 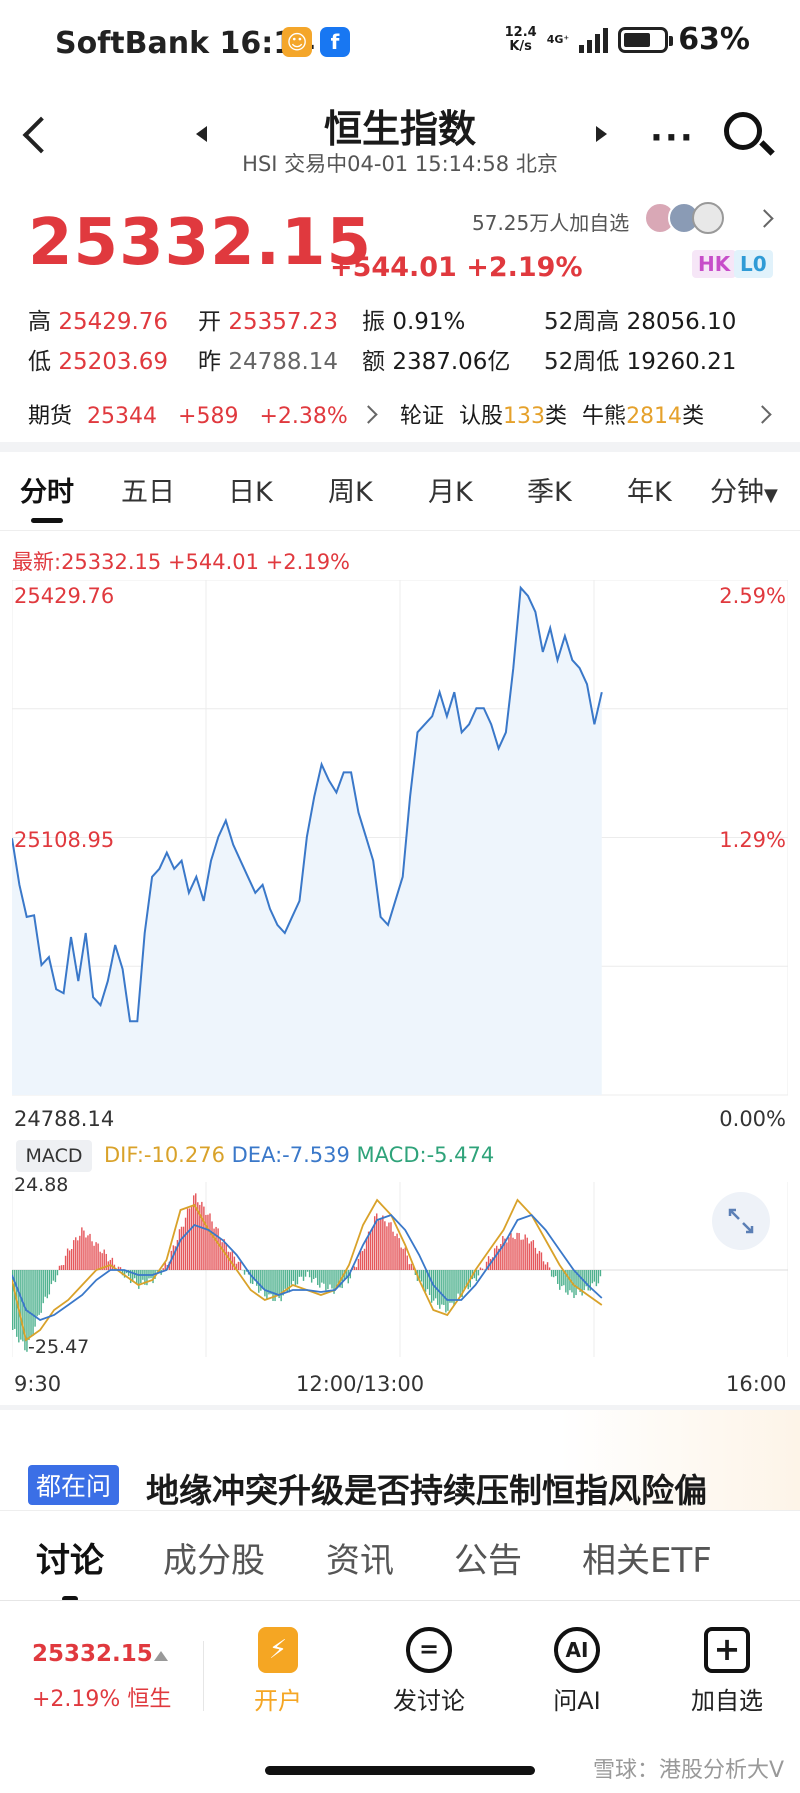 I want to click on add-watch-icon: +, so click(x=727, y=1650).